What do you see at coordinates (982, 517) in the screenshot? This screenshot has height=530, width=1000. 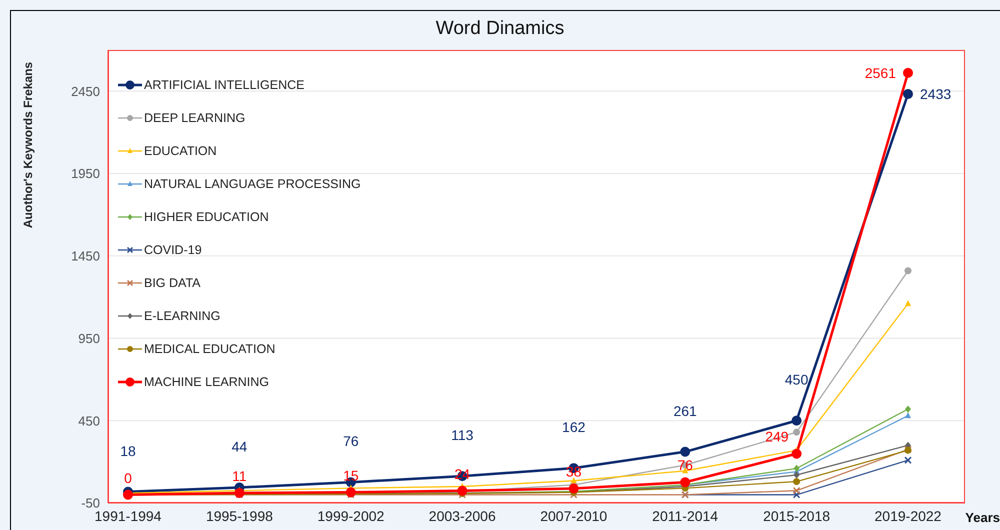 I see `x-axis-title: Years` at bounding box center [982, 517].